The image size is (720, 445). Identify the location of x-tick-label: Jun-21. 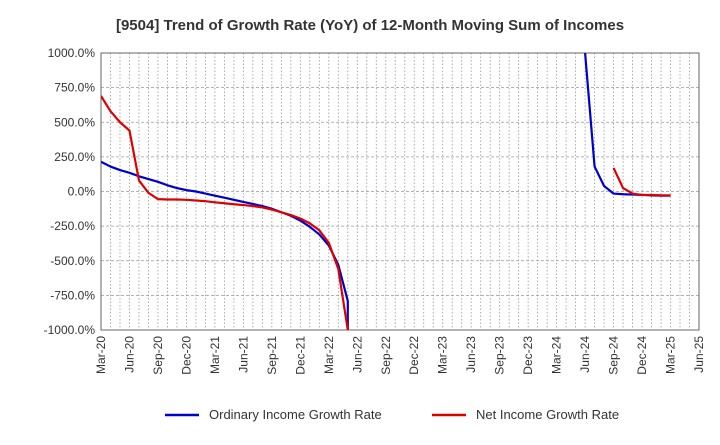
(243, 354).